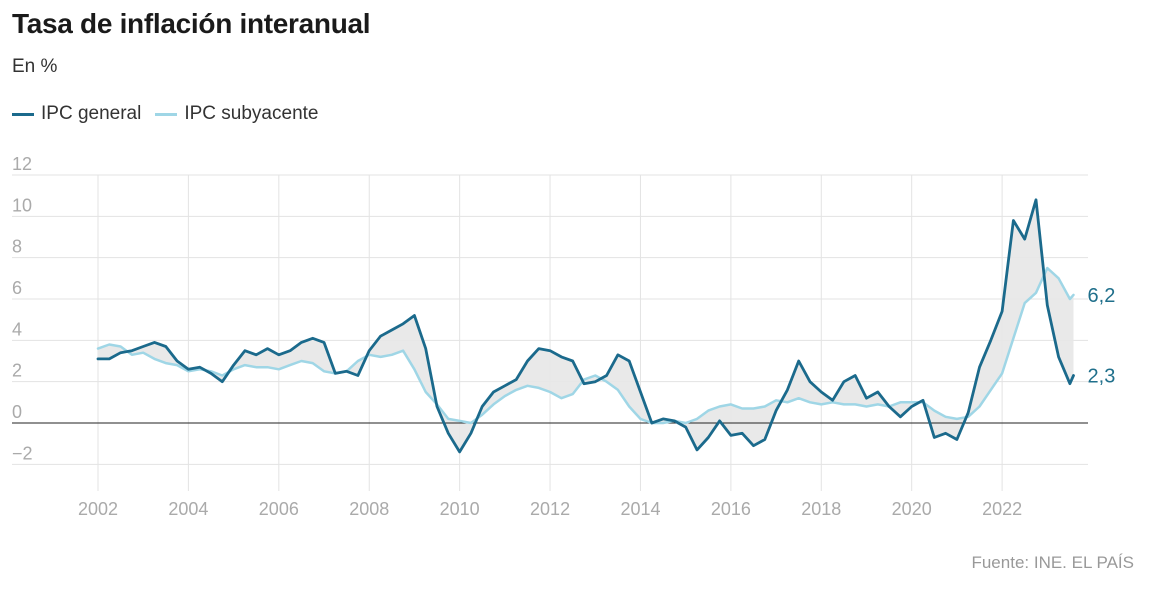 The width and height of the screenshot is (1170, 597). Describe the element at coordinates (17, 288) in the screenshot. I see `y-tick-label: 6` at that location.